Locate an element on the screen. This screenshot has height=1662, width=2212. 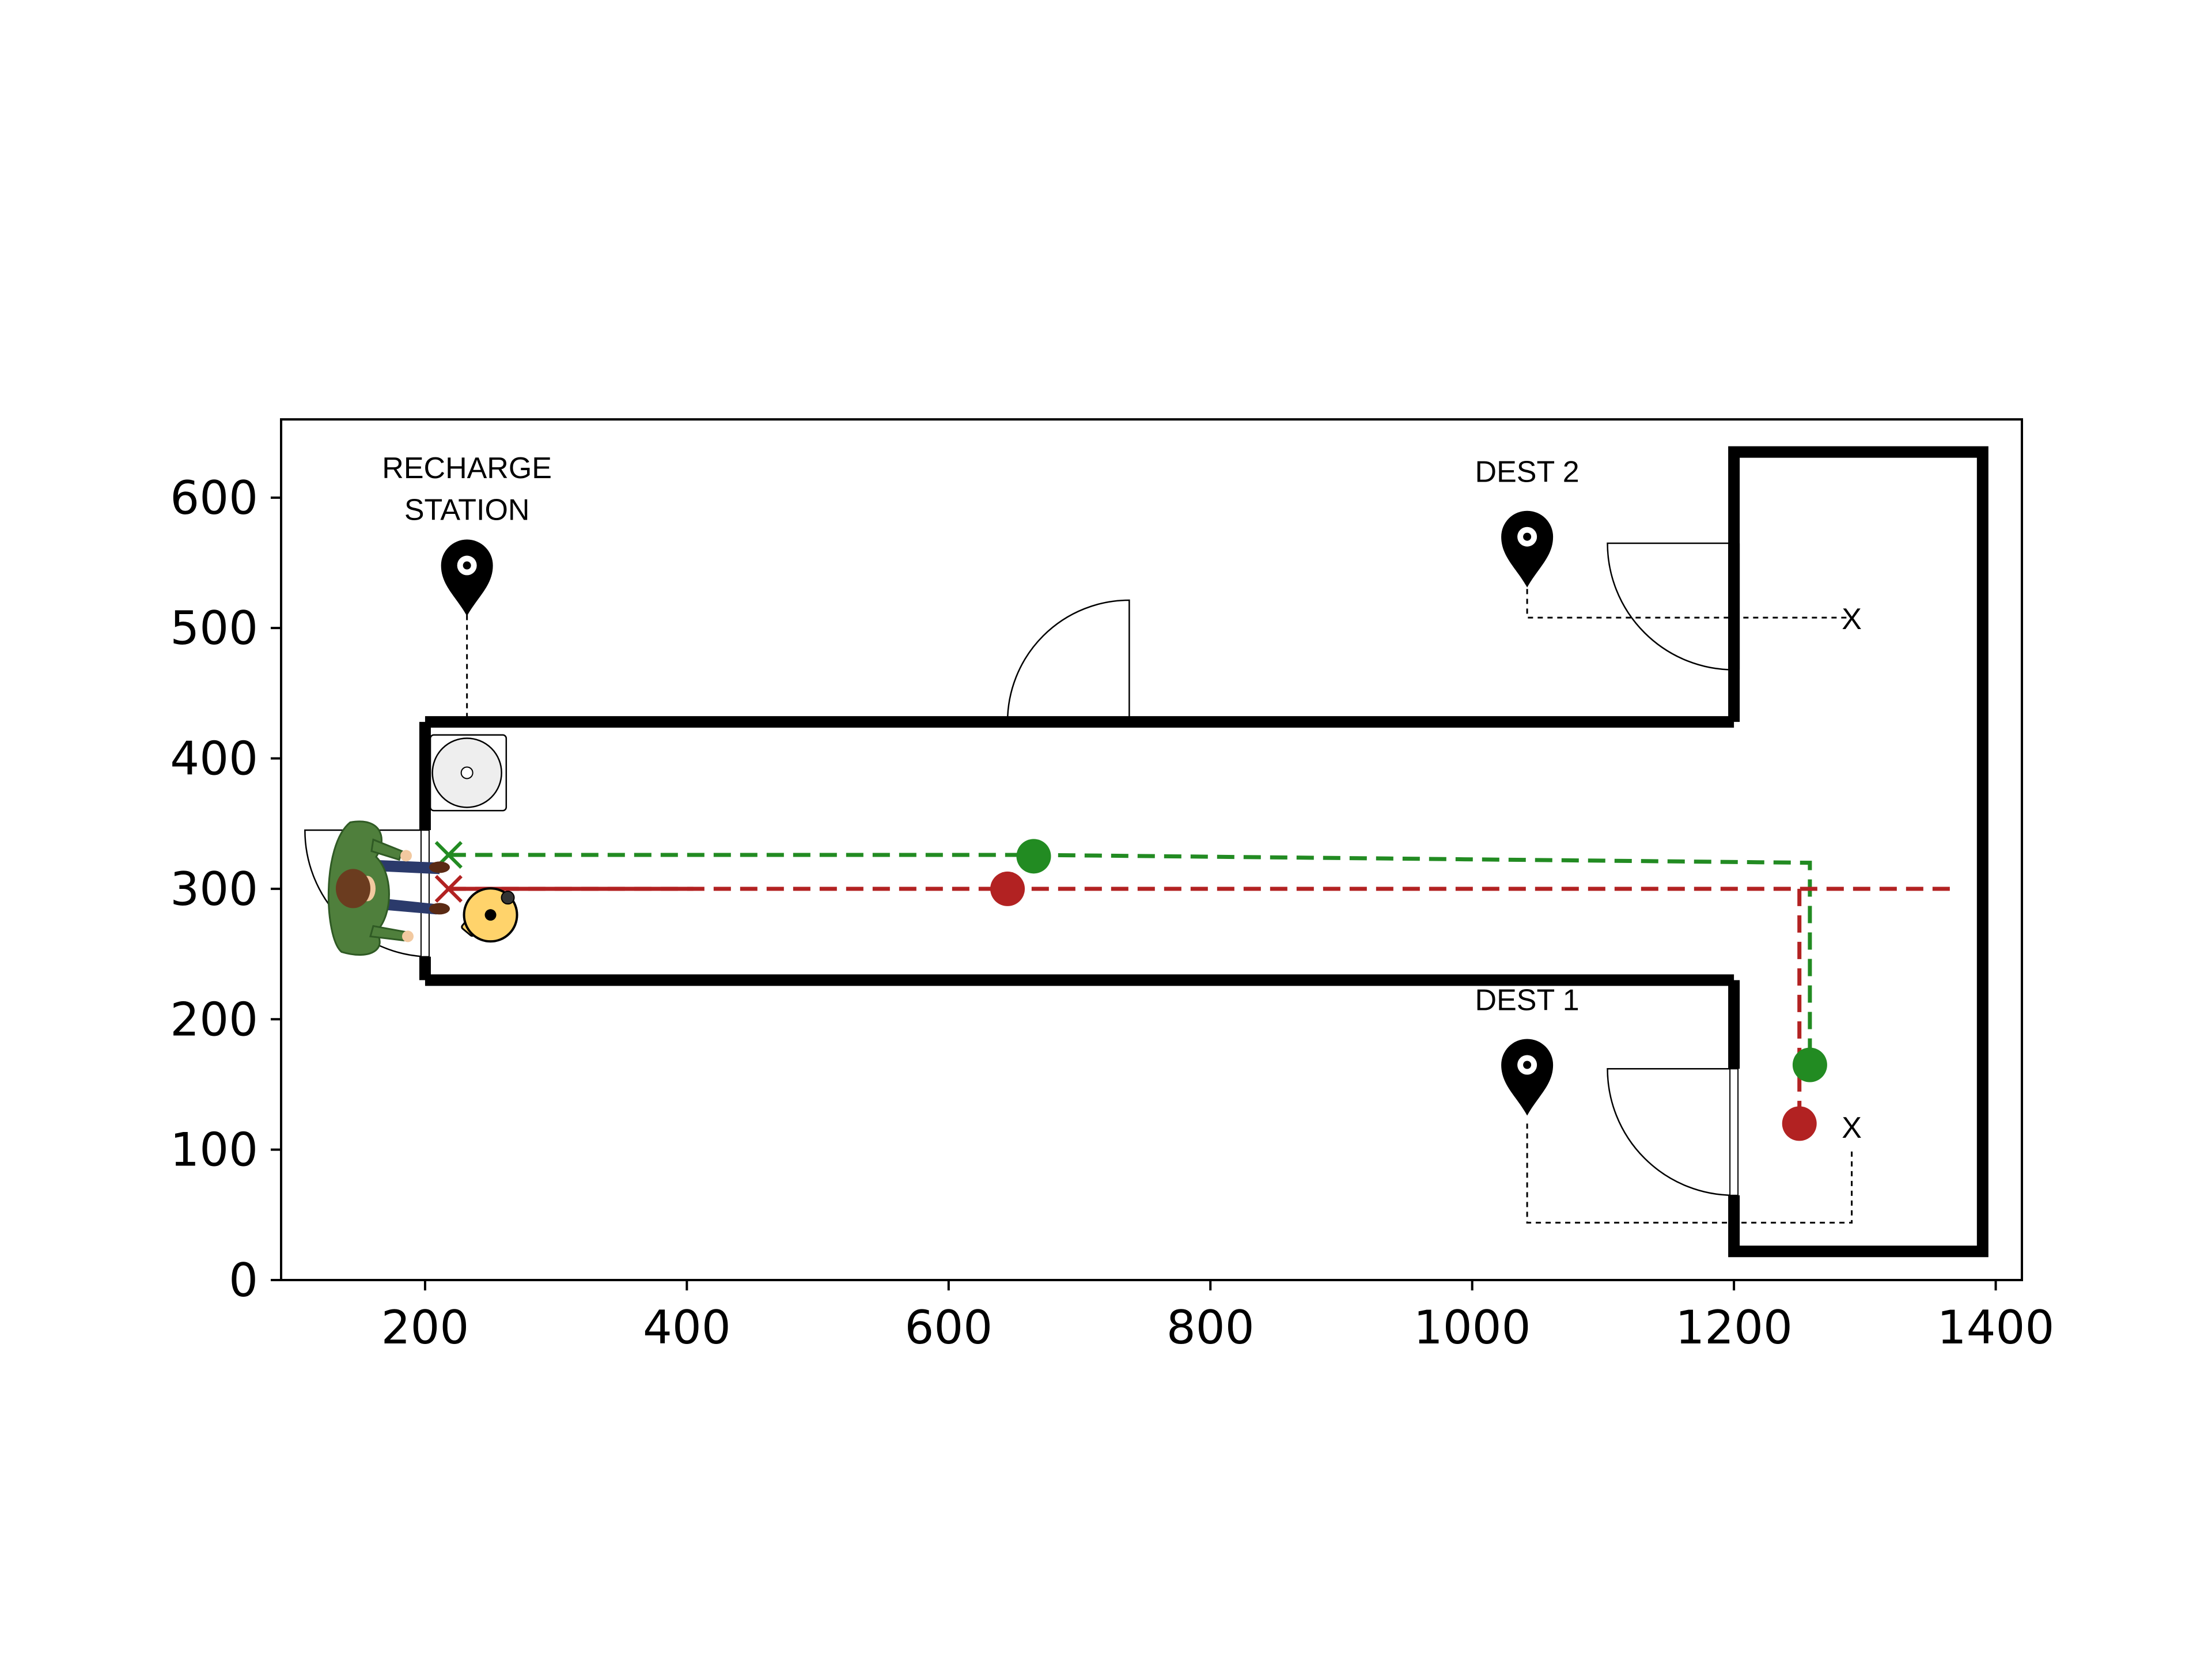
x-tick-label: 1000 is located at coordinates (1472, 1328).